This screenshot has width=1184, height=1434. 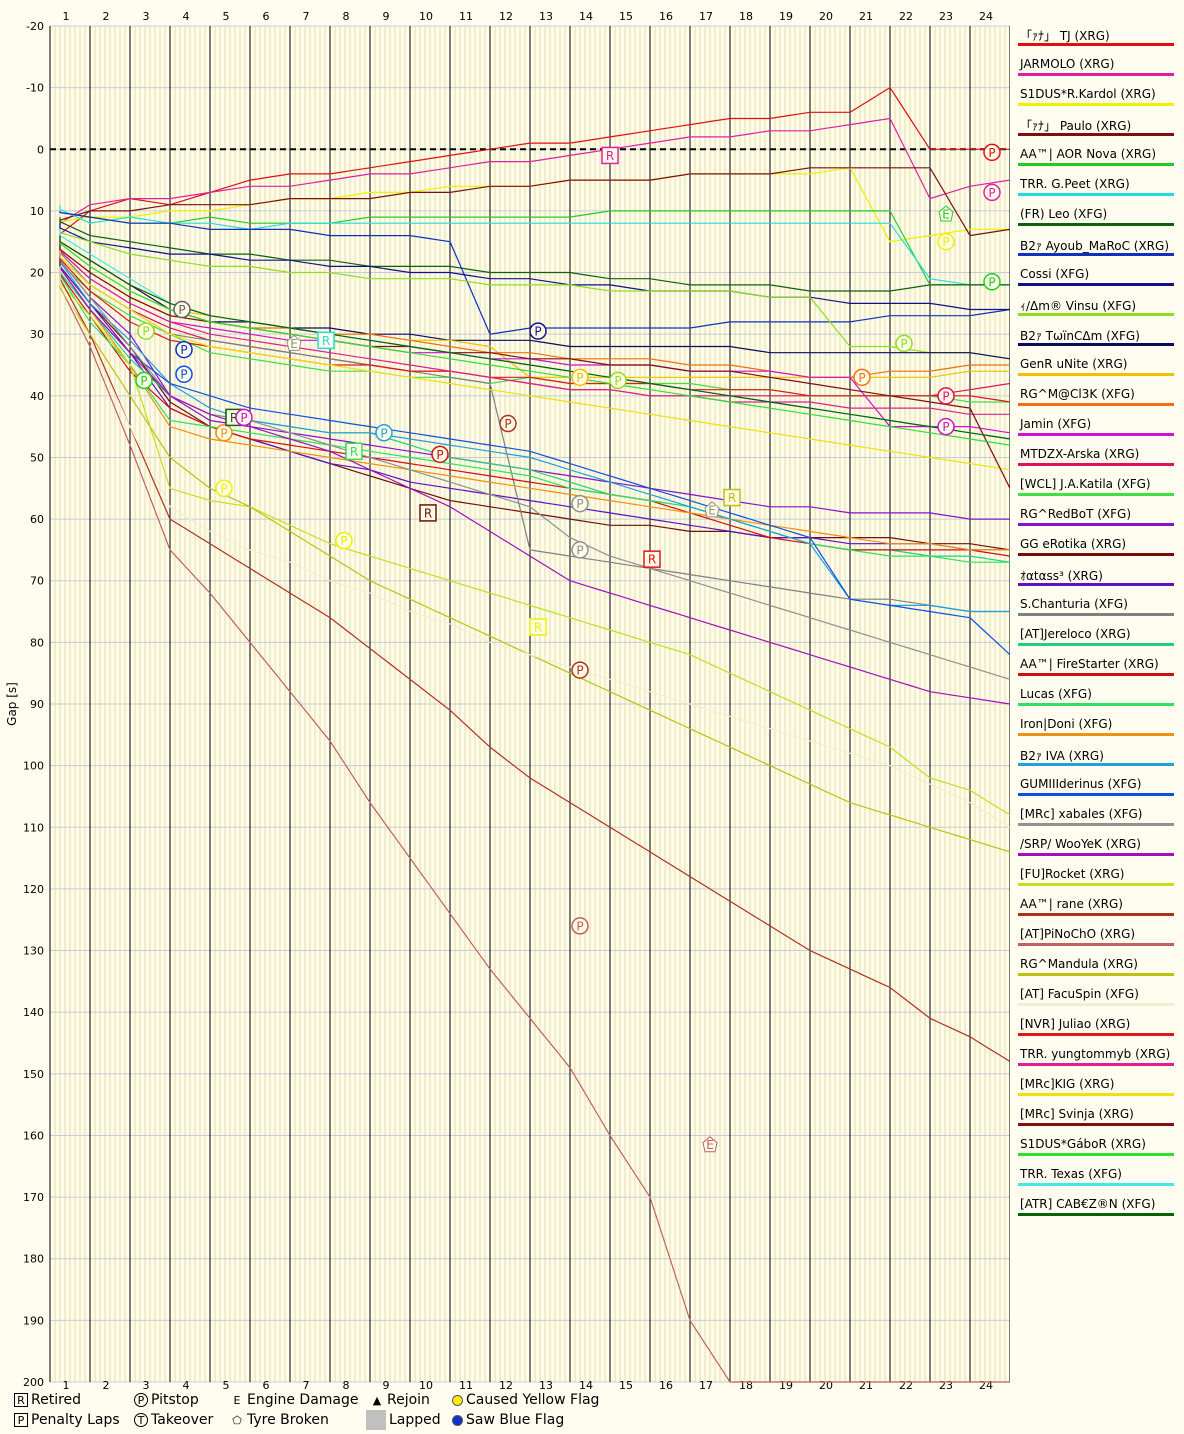 I want to click on legend-label: B2ｧ IVA (XRG), so click(x=1062, y=756).